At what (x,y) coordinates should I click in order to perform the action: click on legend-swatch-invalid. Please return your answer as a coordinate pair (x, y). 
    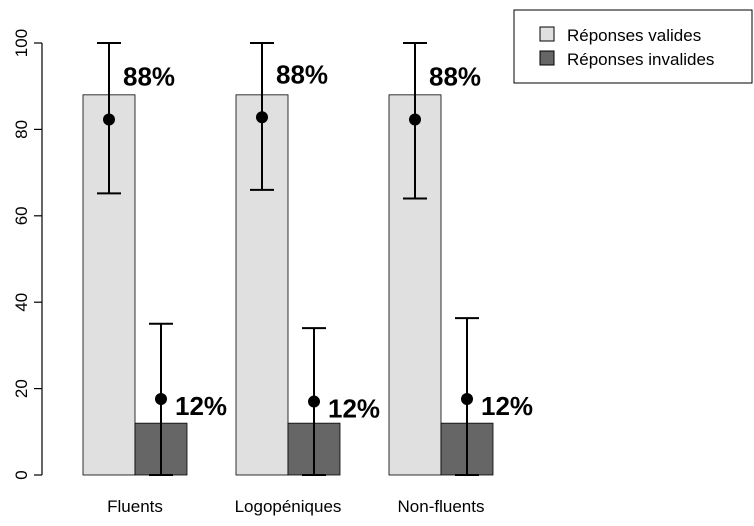
    Looking at the image, I should click on (547, 58).